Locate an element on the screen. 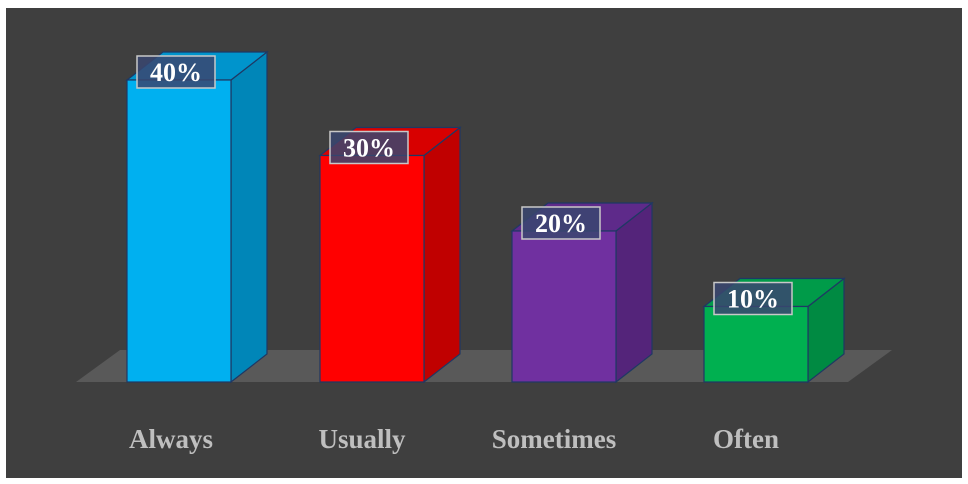  data-label-usually: 30% is located at coordinates (369, 147).